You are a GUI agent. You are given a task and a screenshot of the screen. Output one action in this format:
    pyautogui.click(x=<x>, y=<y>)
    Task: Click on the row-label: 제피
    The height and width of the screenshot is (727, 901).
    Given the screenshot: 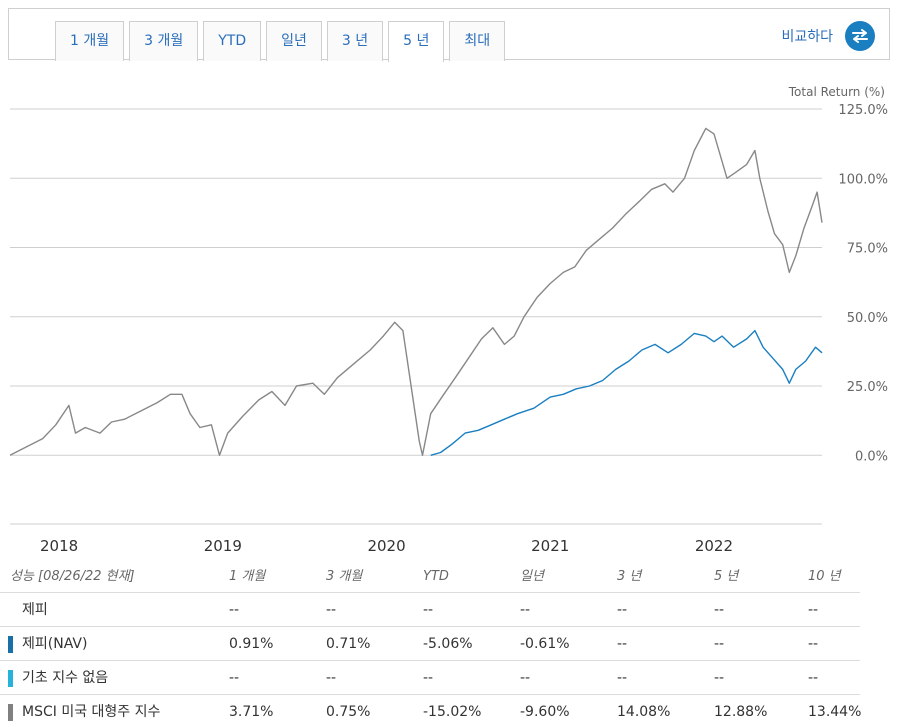 What is the action you would take?
    pyautogui.click(x=35, y=610)
    